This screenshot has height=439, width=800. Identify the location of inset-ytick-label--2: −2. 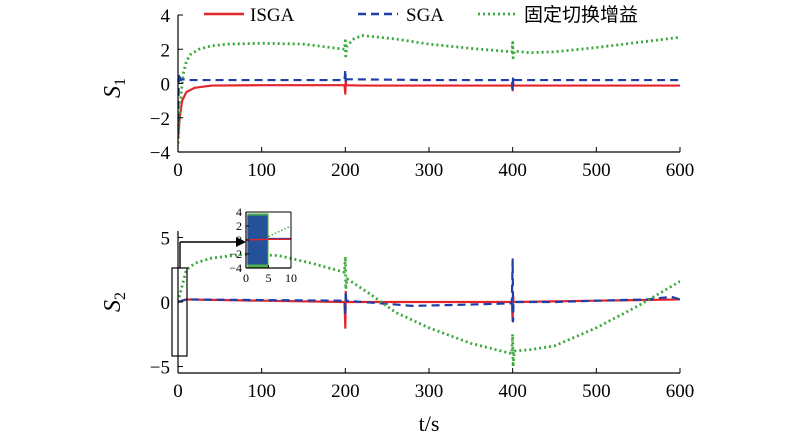
(235, 254).